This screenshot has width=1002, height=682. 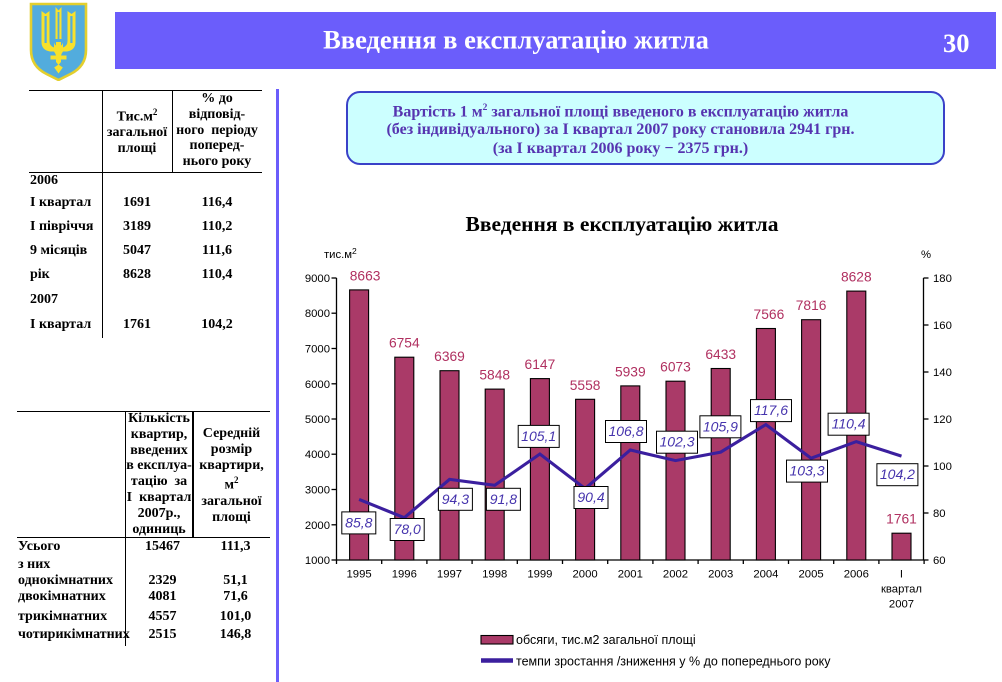 I want to click on svg-text: 2003, so click(x=720, y=575).